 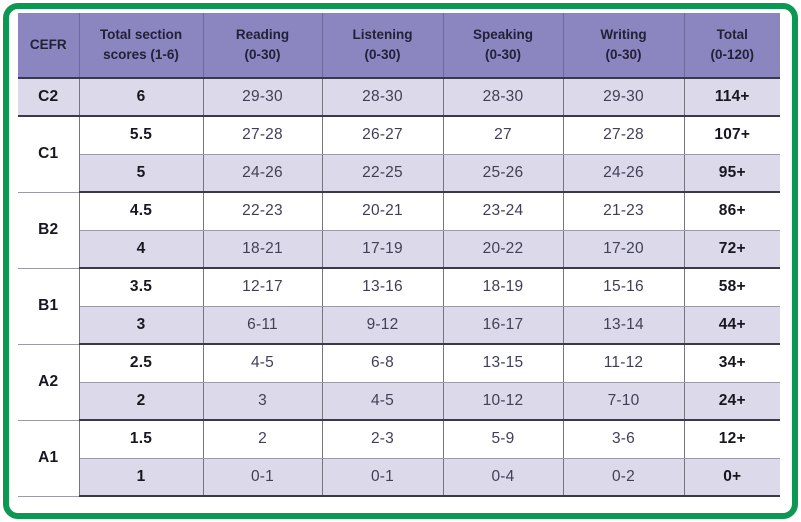 I want to click on total-cell: 95+, so click(x=732, y=173).